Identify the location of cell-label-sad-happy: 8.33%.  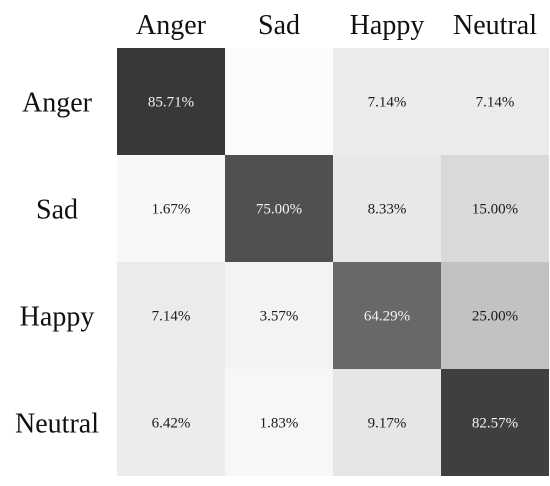
(387, 210).